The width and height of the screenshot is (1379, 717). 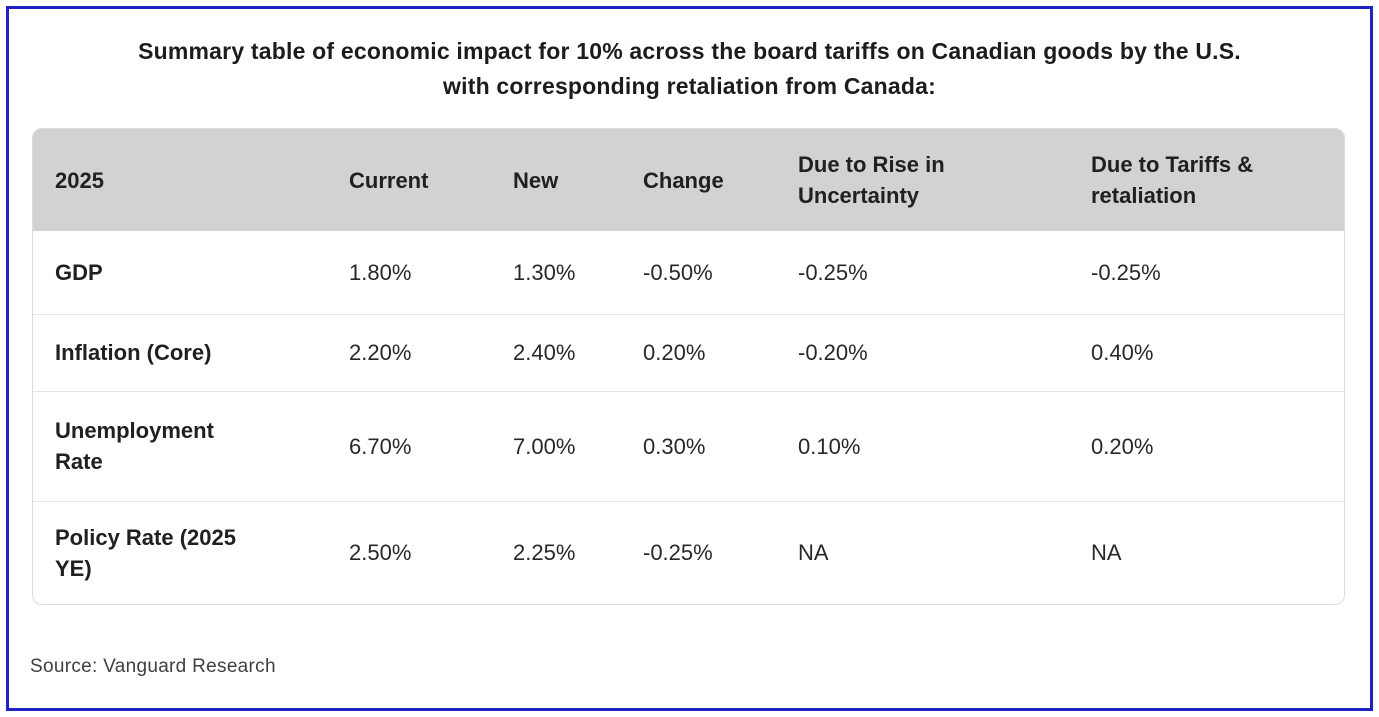 I want to click on table-cell: 1.30%, so click(x=544, y=272).